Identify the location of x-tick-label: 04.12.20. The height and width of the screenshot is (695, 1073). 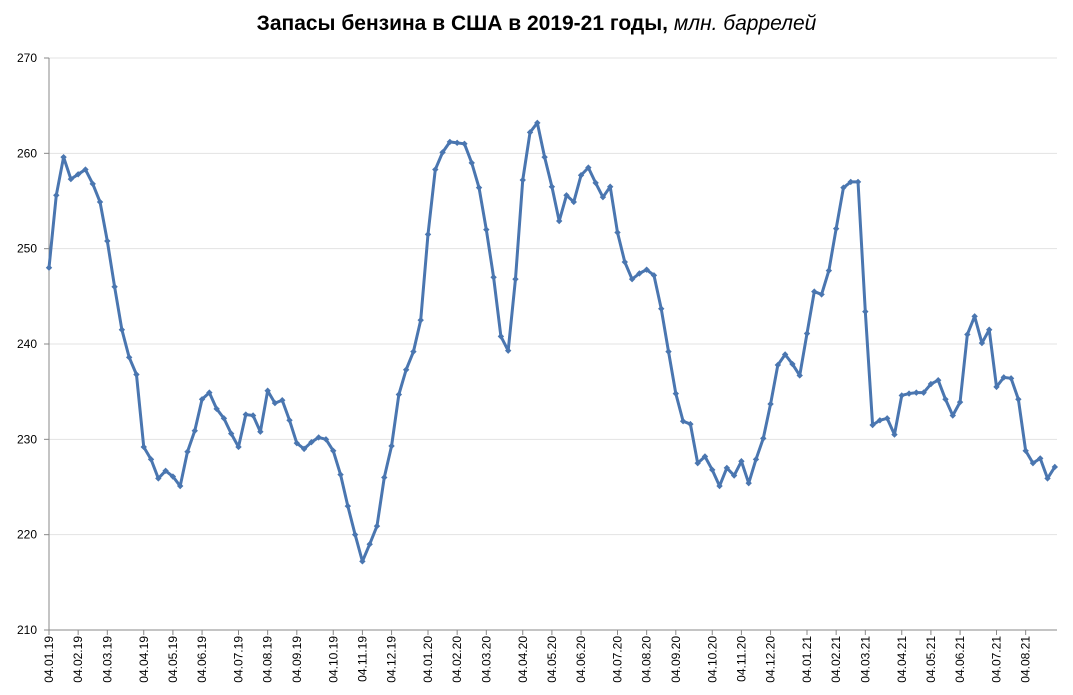
(771, 659).